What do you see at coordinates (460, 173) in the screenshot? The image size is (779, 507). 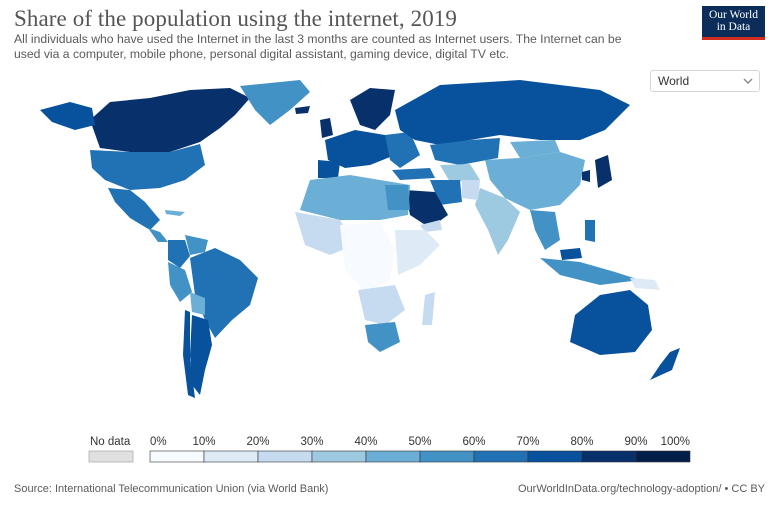 I see `country-central-asia` at bounding box center [460, 173].